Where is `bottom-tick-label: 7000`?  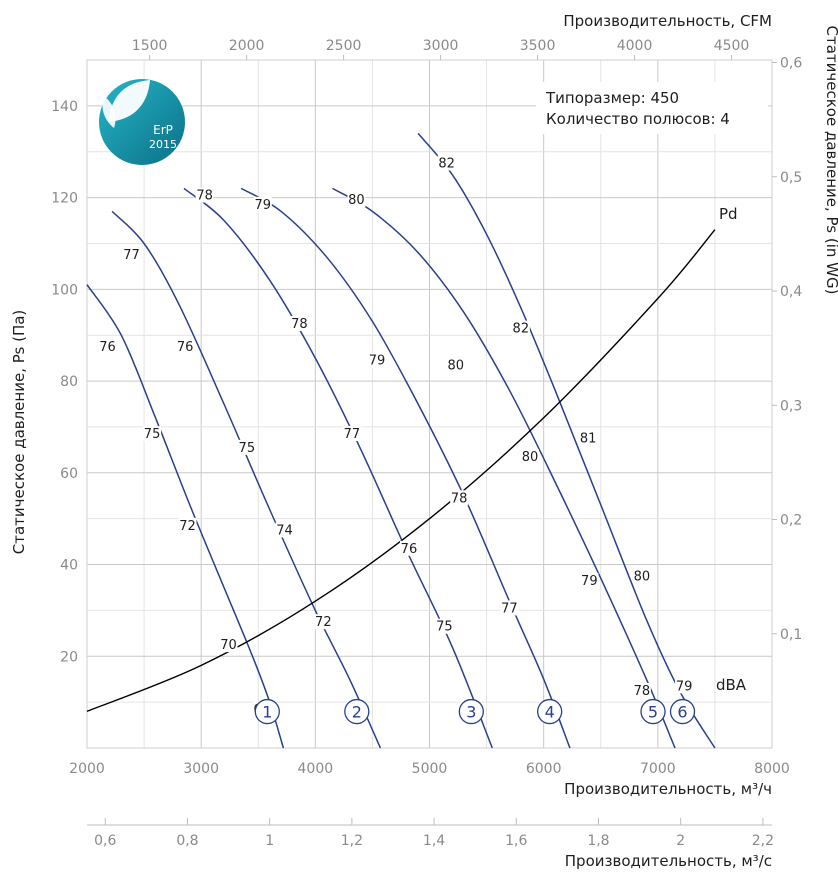 bottom-tick-label: 7000 is located at coordinates (658, 769).